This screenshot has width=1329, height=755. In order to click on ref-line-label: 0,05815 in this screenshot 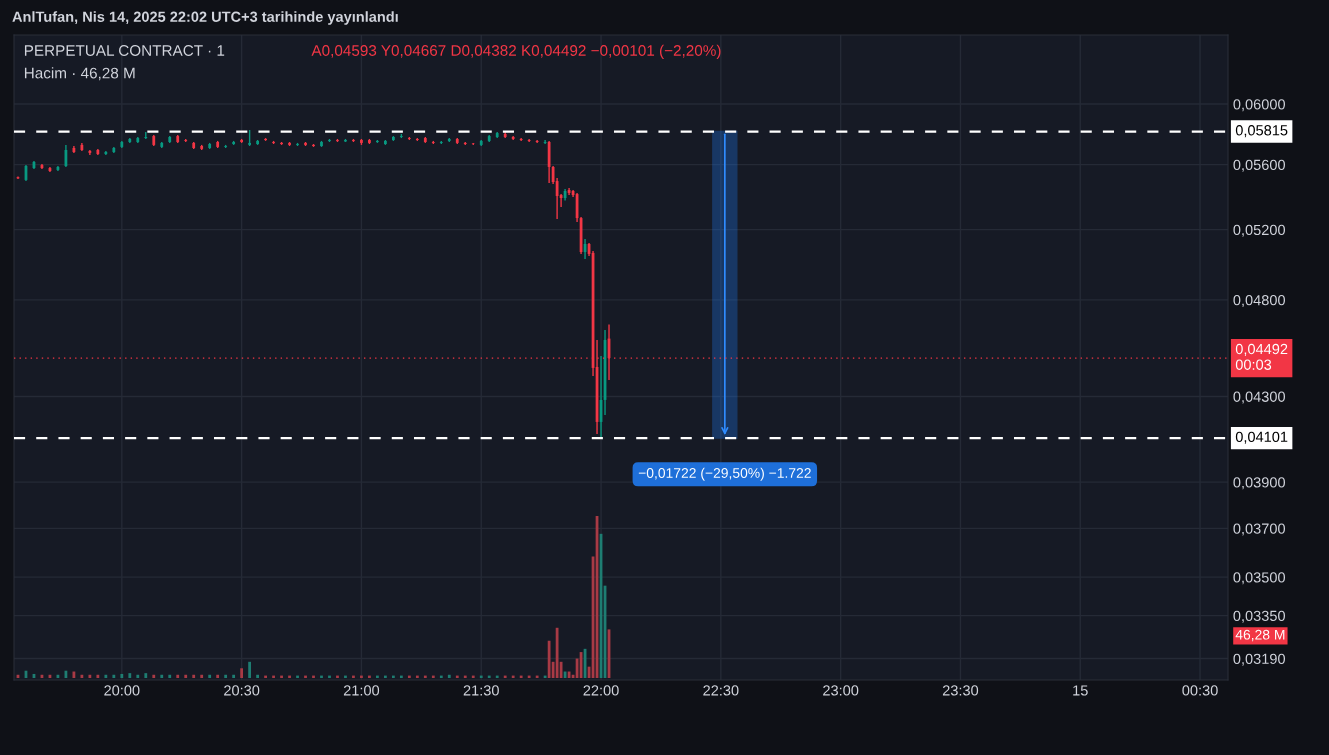, I will do `click(1261, 131)`.